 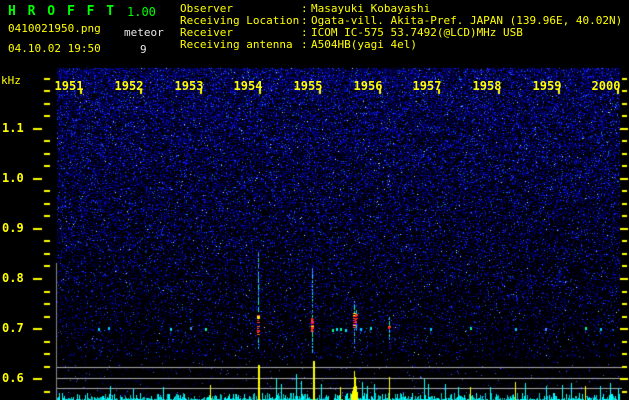 What do you see at coordinates (144, 32) in the screenshot?
I see `mode-label: meteor` at bounding box center [144, 32].